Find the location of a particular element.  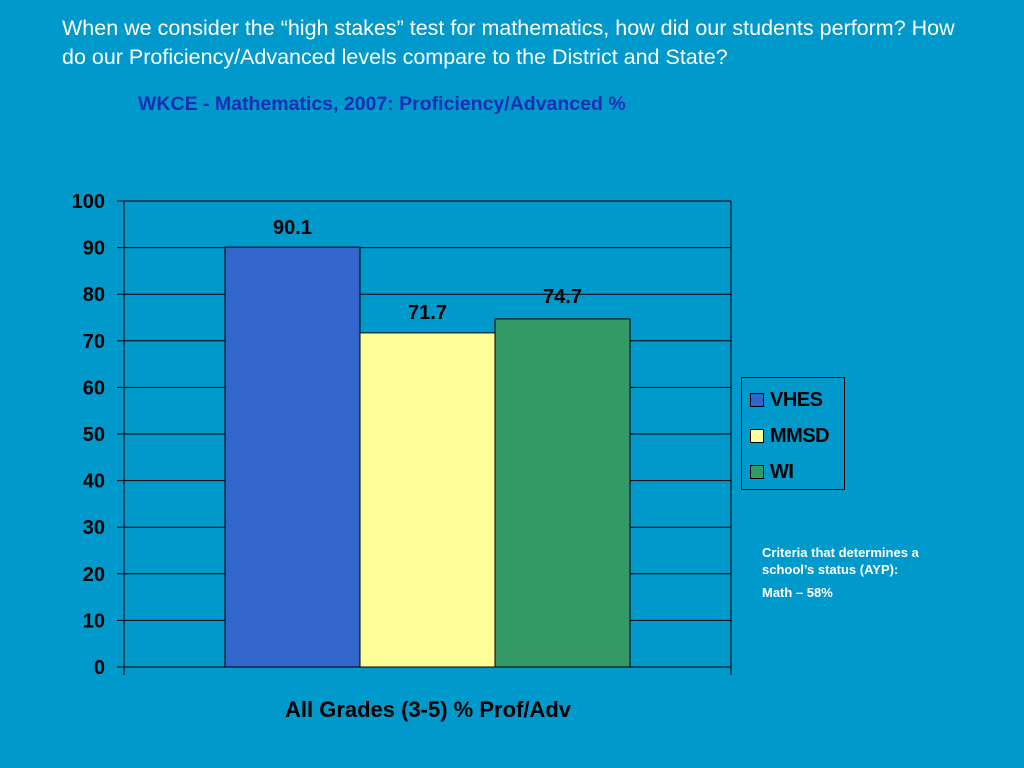

chart-legend: VHES MMSD WI is located at coordinates (793, 433).